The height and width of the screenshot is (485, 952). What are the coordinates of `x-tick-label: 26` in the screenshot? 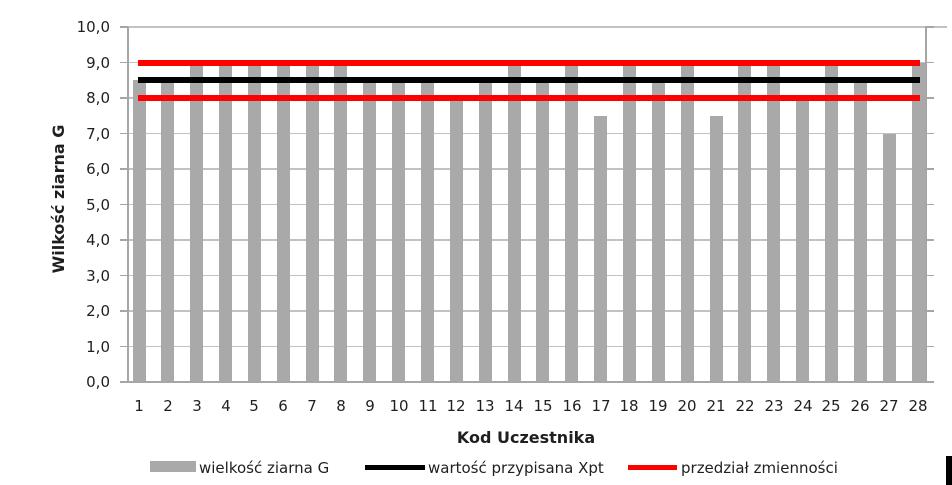 It's located at (860, 406).